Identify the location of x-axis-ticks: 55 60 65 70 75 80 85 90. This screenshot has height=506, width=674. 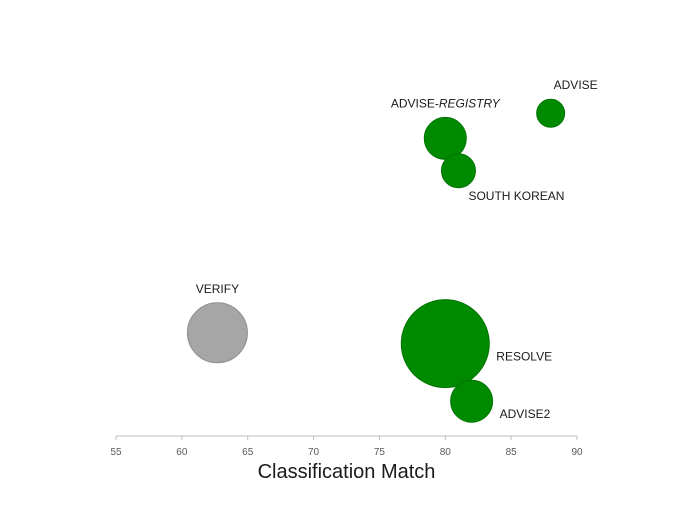
(346, 447).